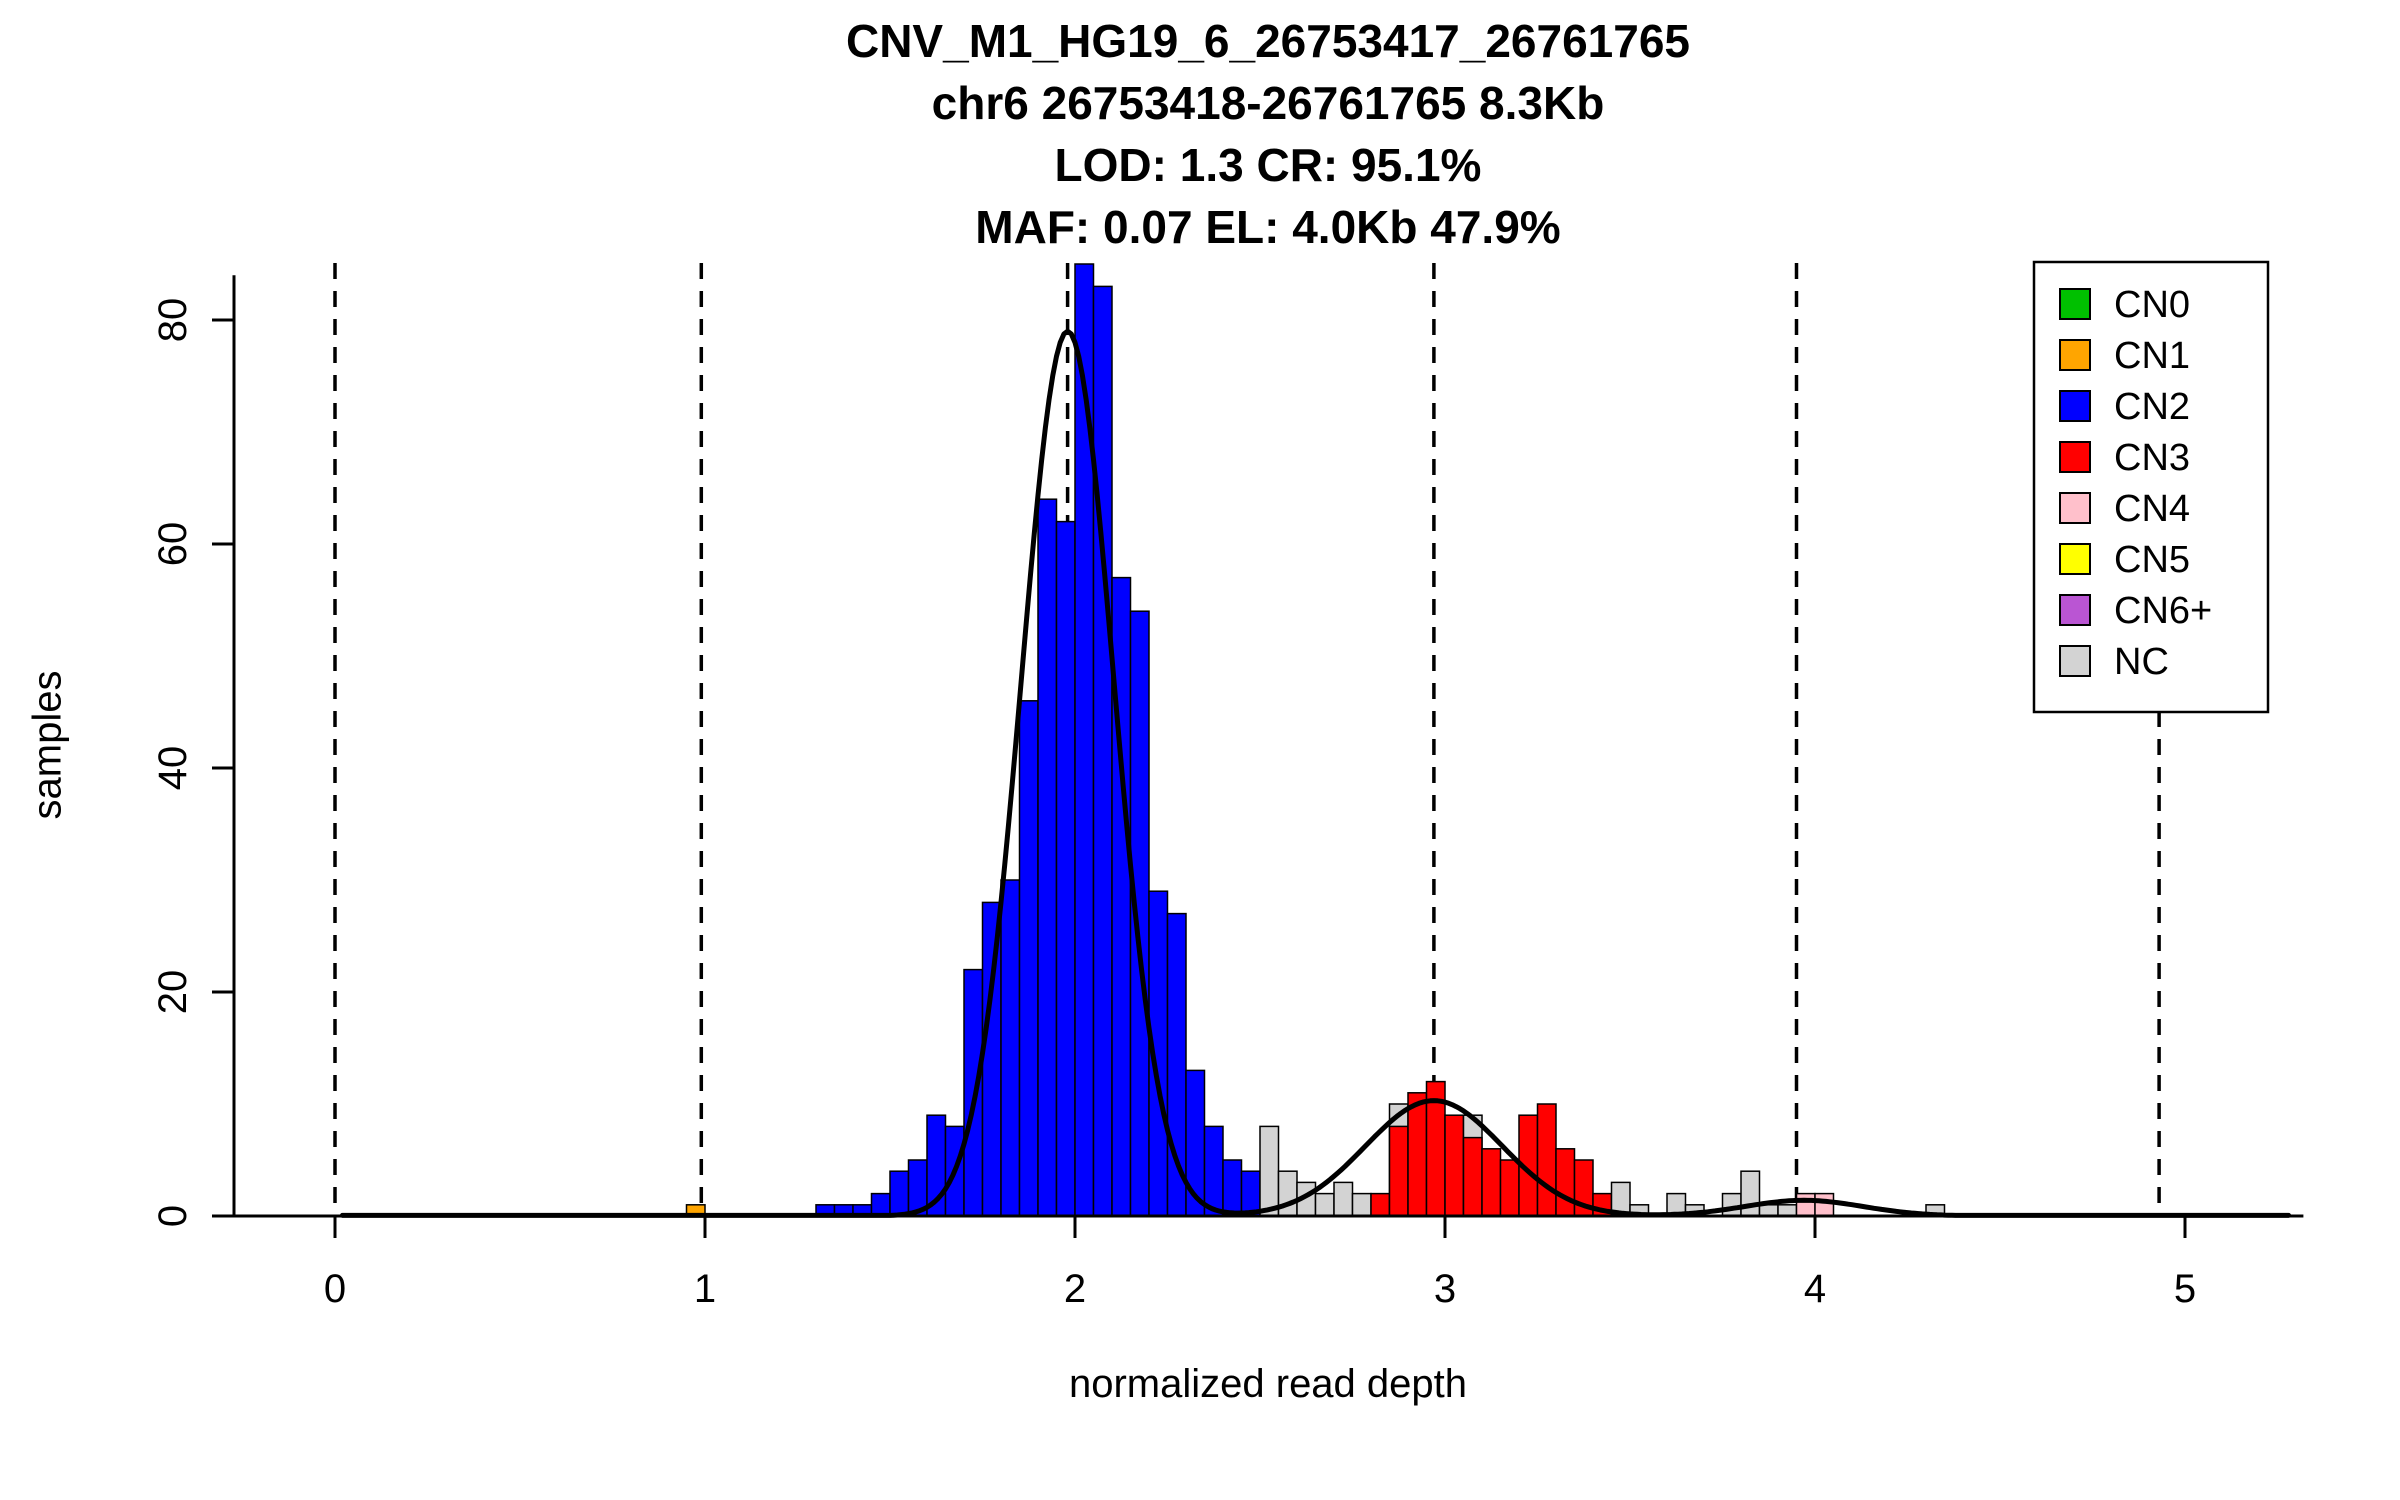 This screenshot has height=1500, width=2400. I want to click on legend-label-cn6plus: CN6+, so click(2163, 611).